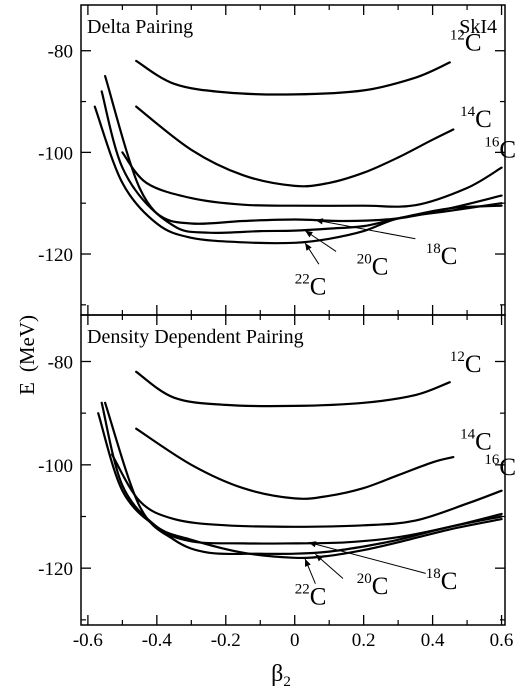  What do you see at coordinates (433, 640) in the screenshot?
I see `x-tick-label: 0.4` at bounding box center [433, 640].